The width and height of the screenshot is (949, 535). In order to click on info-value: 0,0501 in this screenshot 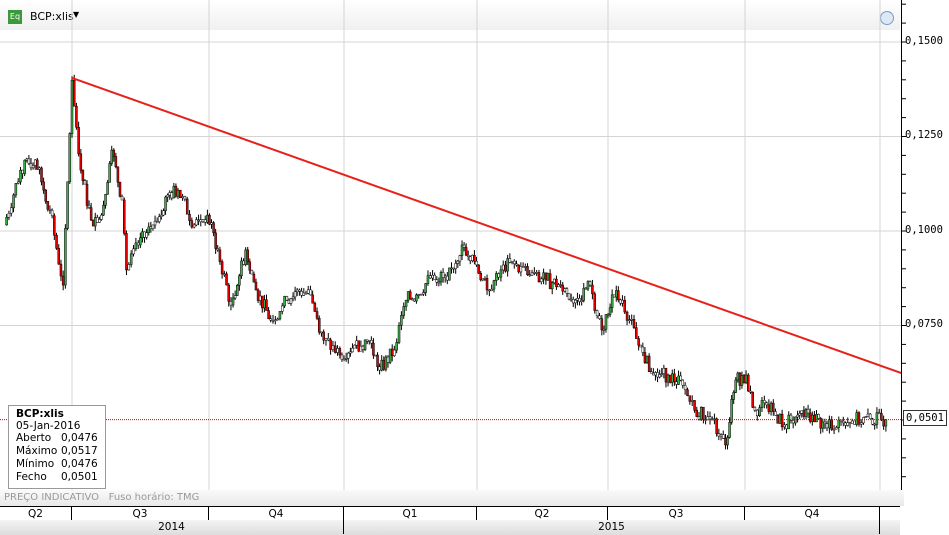, I will do `click(79, 477)`.